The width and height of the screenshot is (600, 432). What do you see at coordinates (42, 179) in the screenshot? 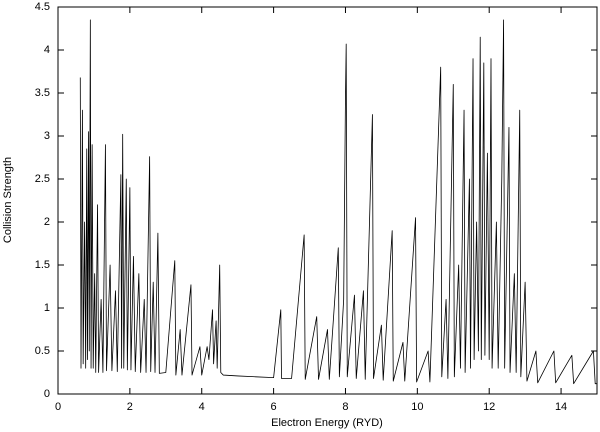
I see `y-tick-label: 2.5` at bounding box center [42, 179].